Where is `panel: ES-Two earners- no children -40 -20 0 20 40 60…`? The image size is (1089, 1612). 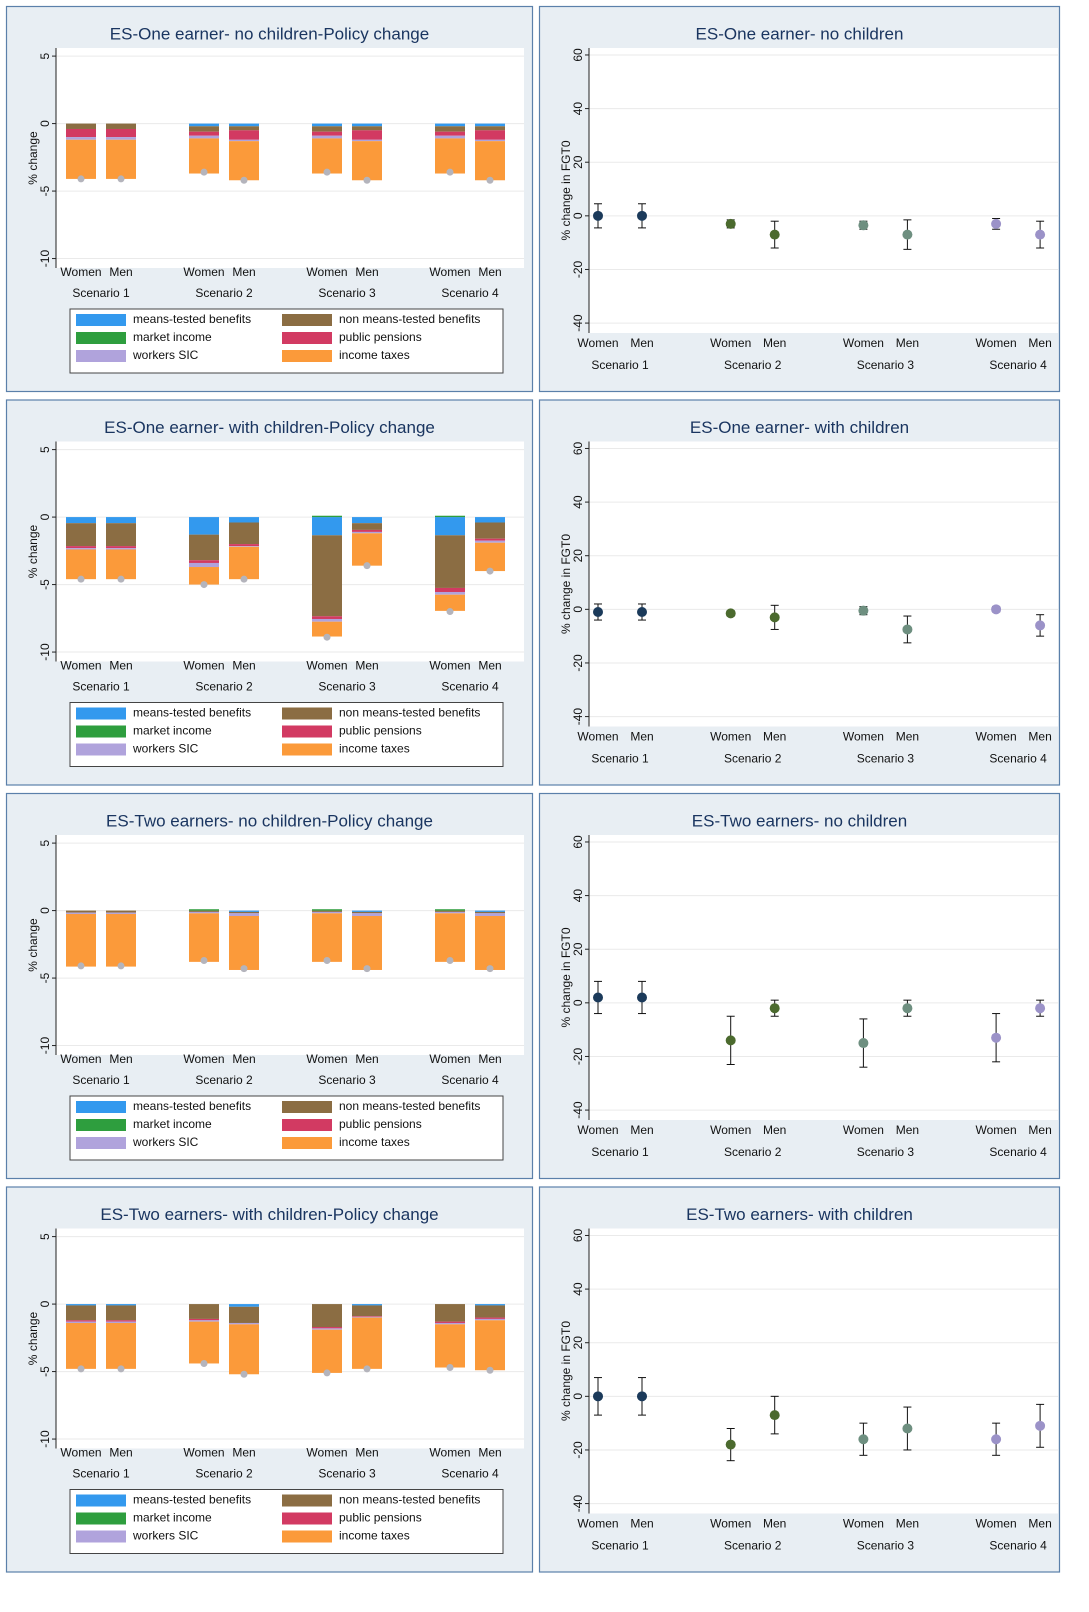
panel: ES-Two earners- no children -40 -20 0 20 40 60… is located at coordinates (799, 986).